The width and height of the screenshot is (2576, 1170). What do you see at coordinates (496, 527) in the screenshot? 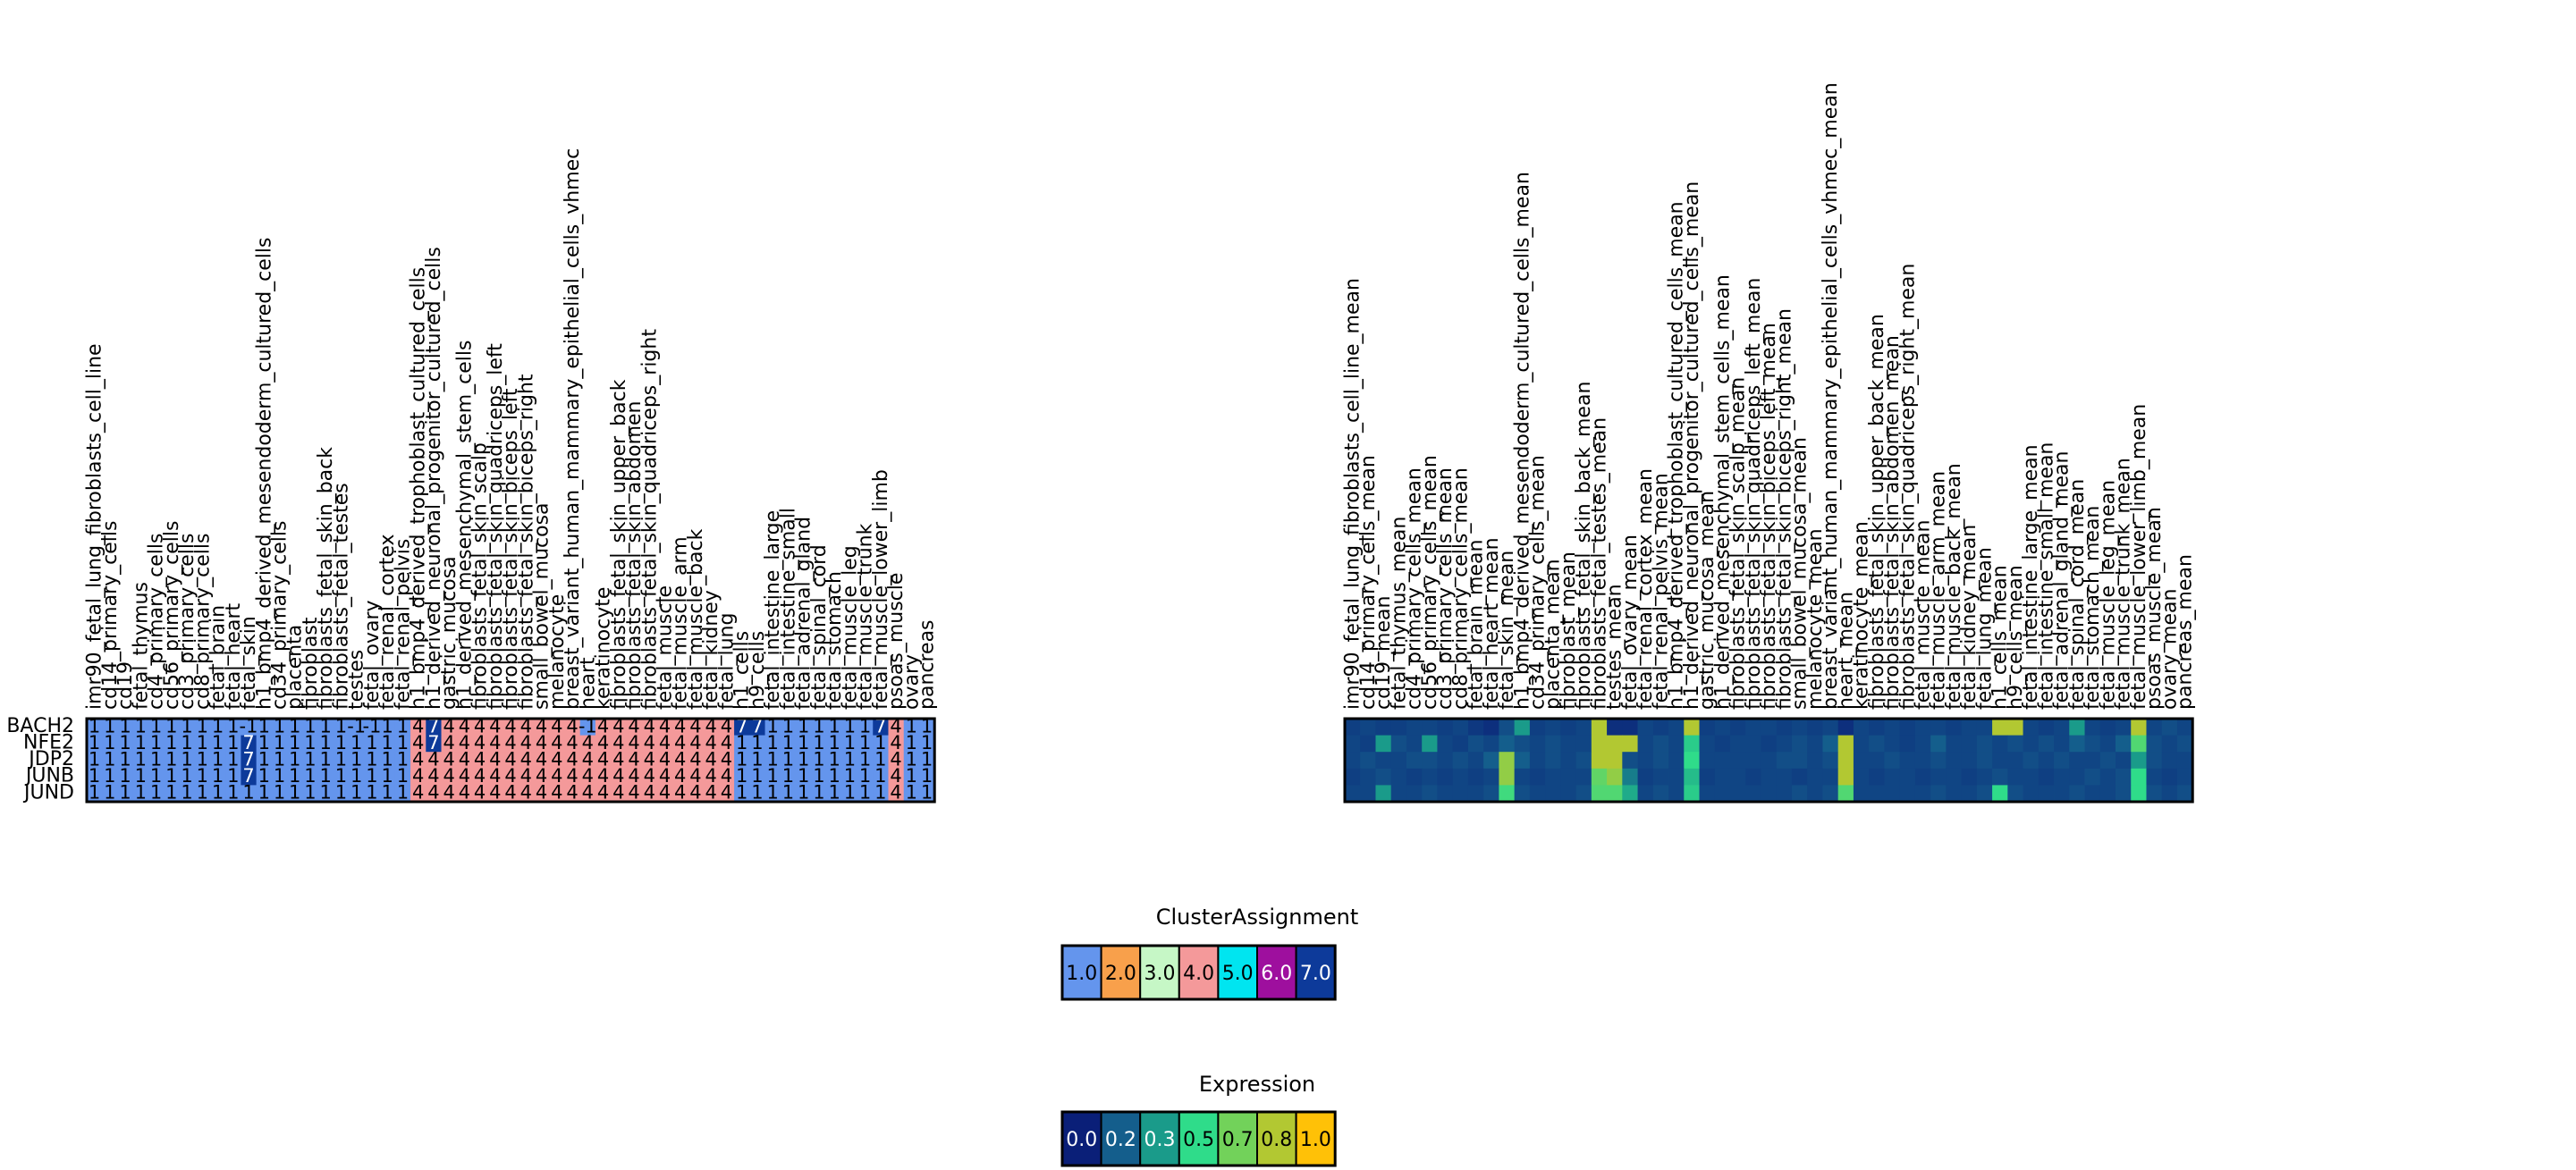
I see `column-label: fibroblasts_fetal_skin_quadriceps_left` at bounding box center [496, 527].